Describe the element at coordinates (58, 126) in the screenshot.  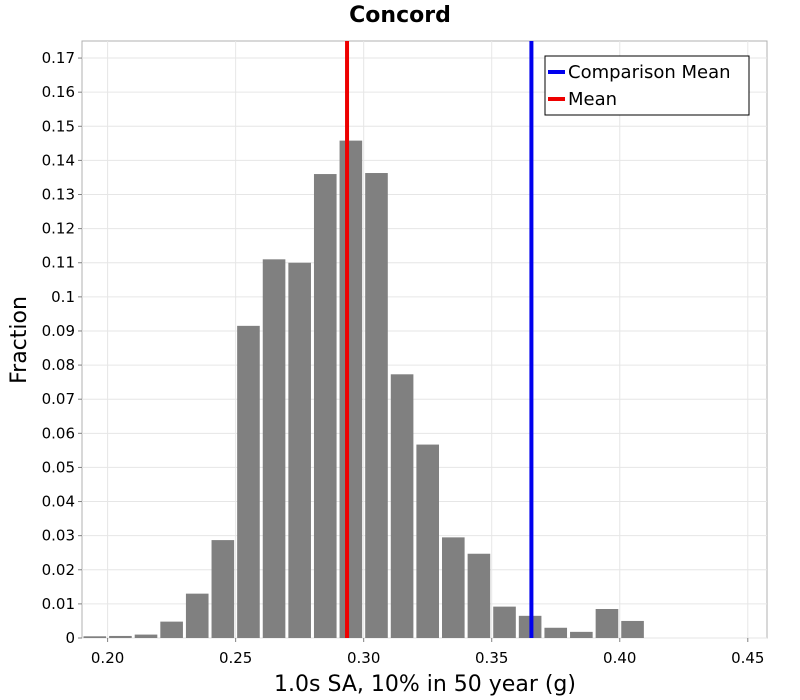
I see `y-tick-label: 0.15` at that location.